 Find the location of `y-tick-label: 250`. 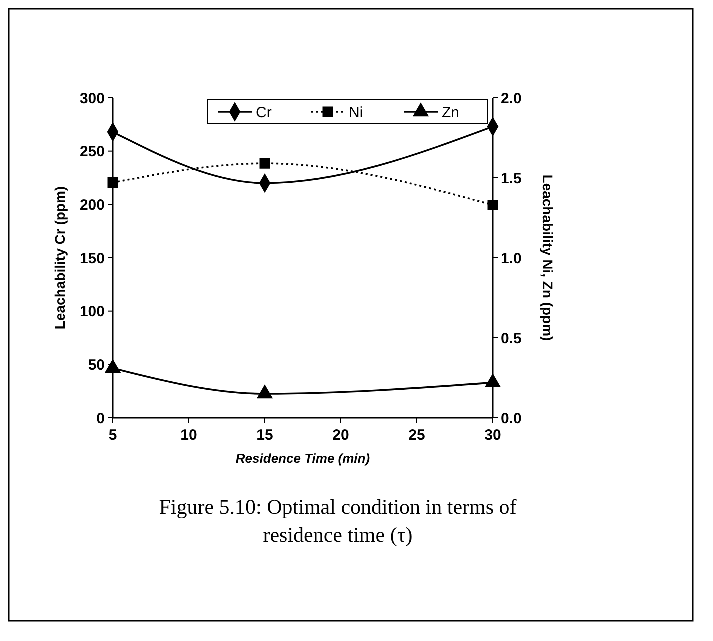

y-tick-label: 250 is located at coordinates (92, 152).